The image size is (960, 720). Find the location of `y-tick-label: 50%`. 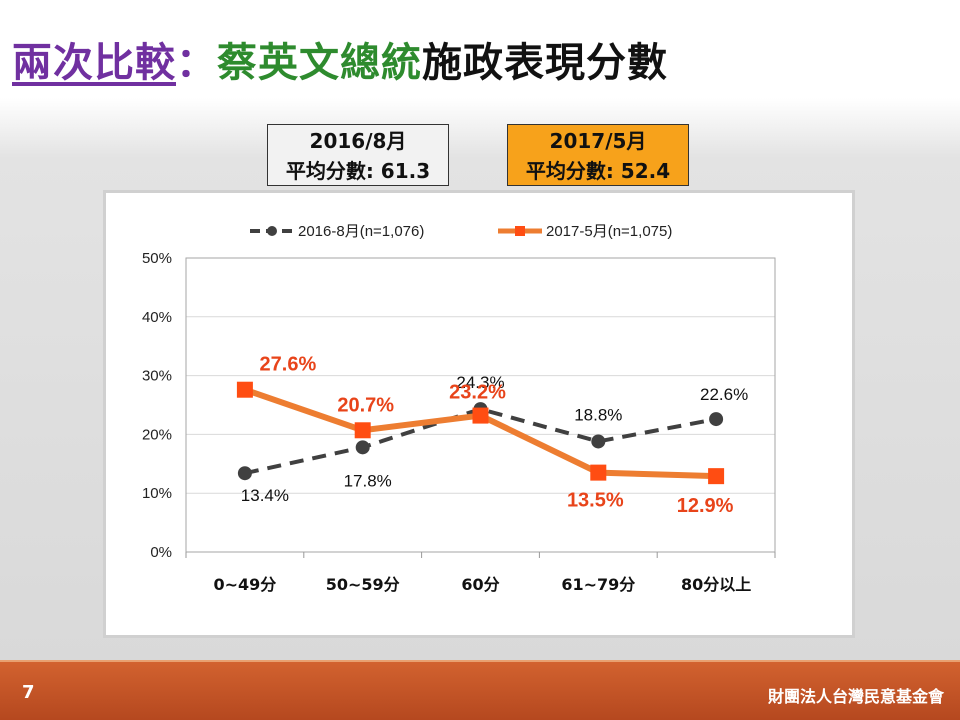

y-tick-label: 50% is located at coordinates (157, 258).